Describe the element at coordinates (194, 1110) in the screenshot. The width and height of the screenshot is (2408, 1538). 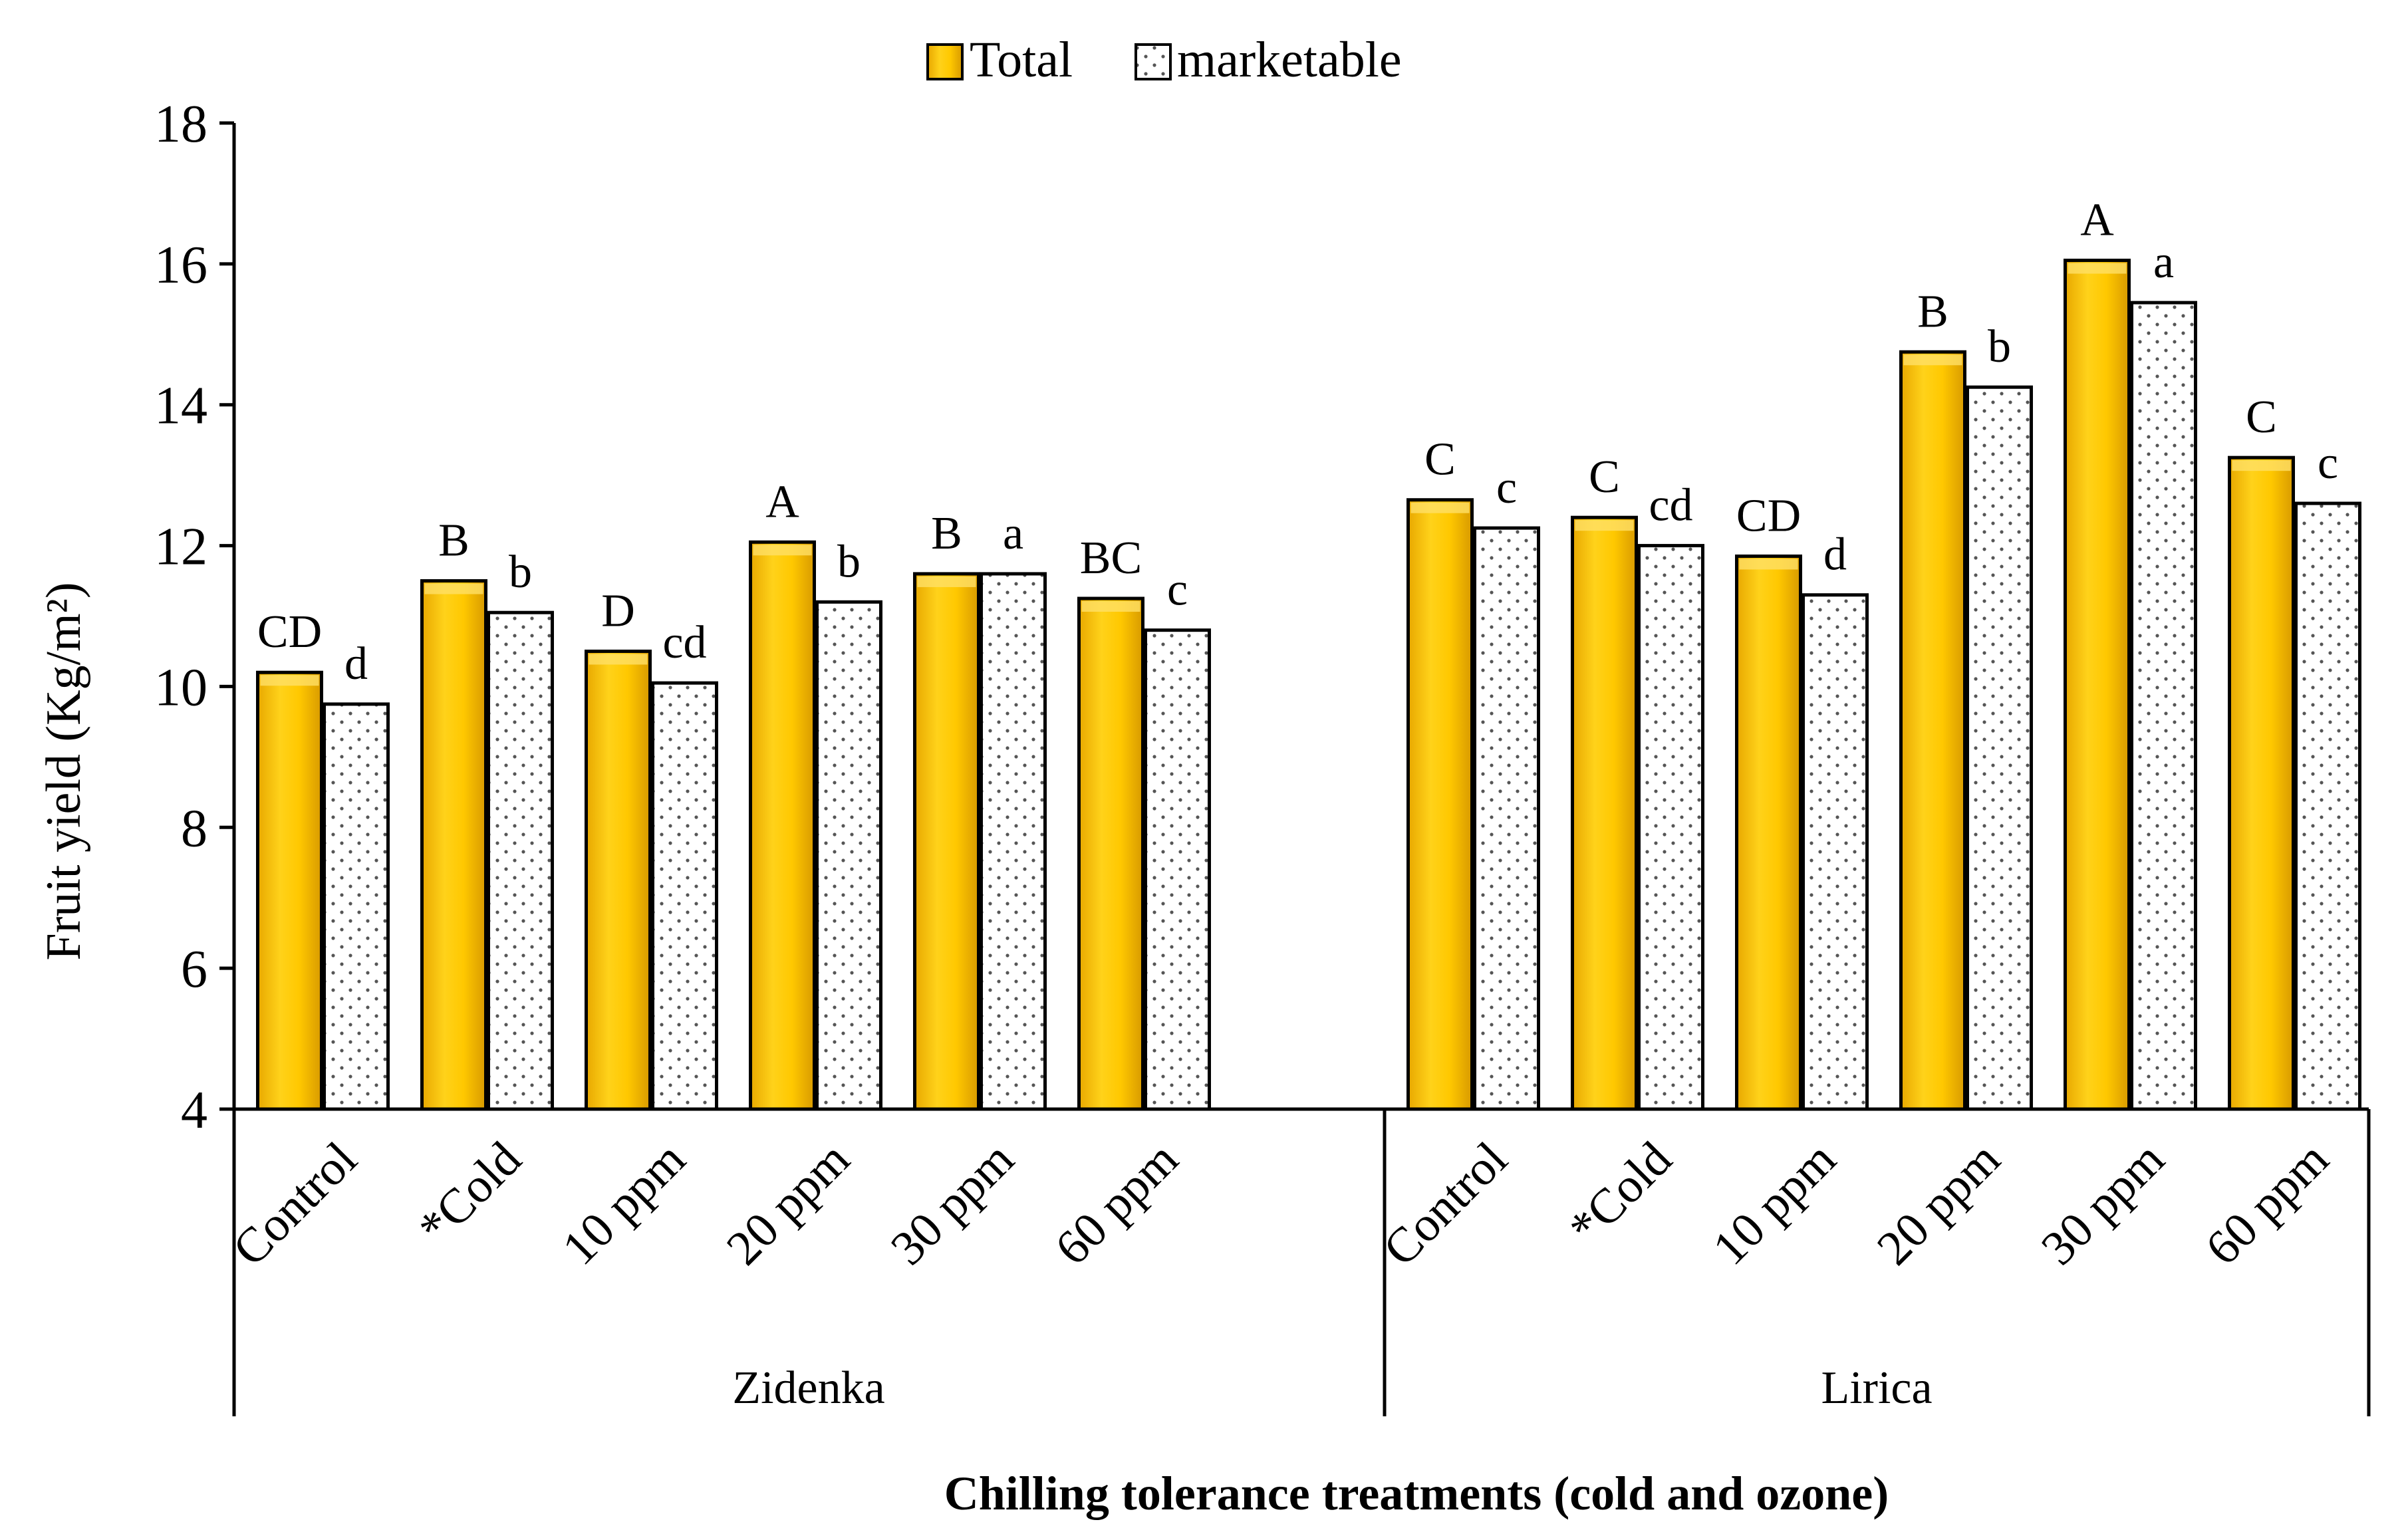
I see `y-tick-label: 4` at that location.